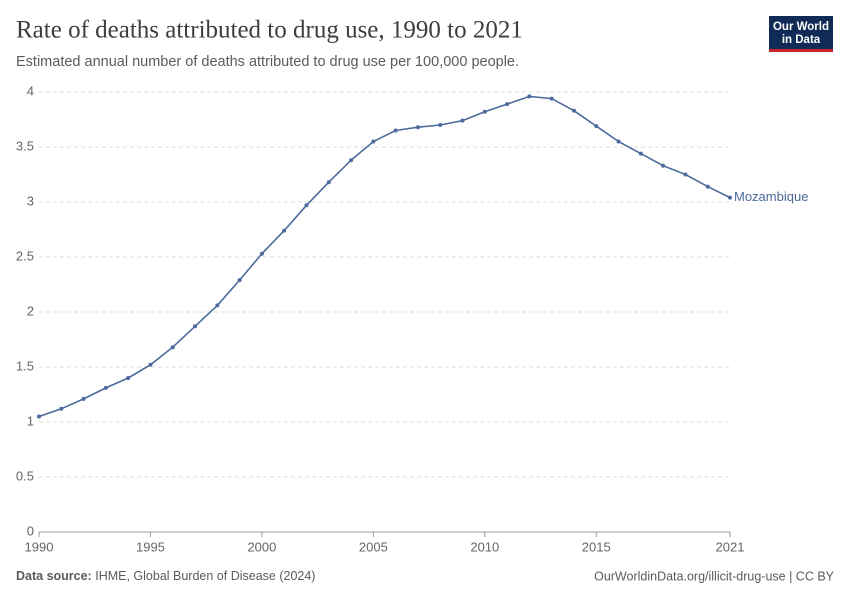 Image resolution: width=850 pixels, height=600 pixels. What do you see at coordinates (484, 546) in the screenshot?
I see `x-tick-label: 2010` at bounding box center [484, 546].